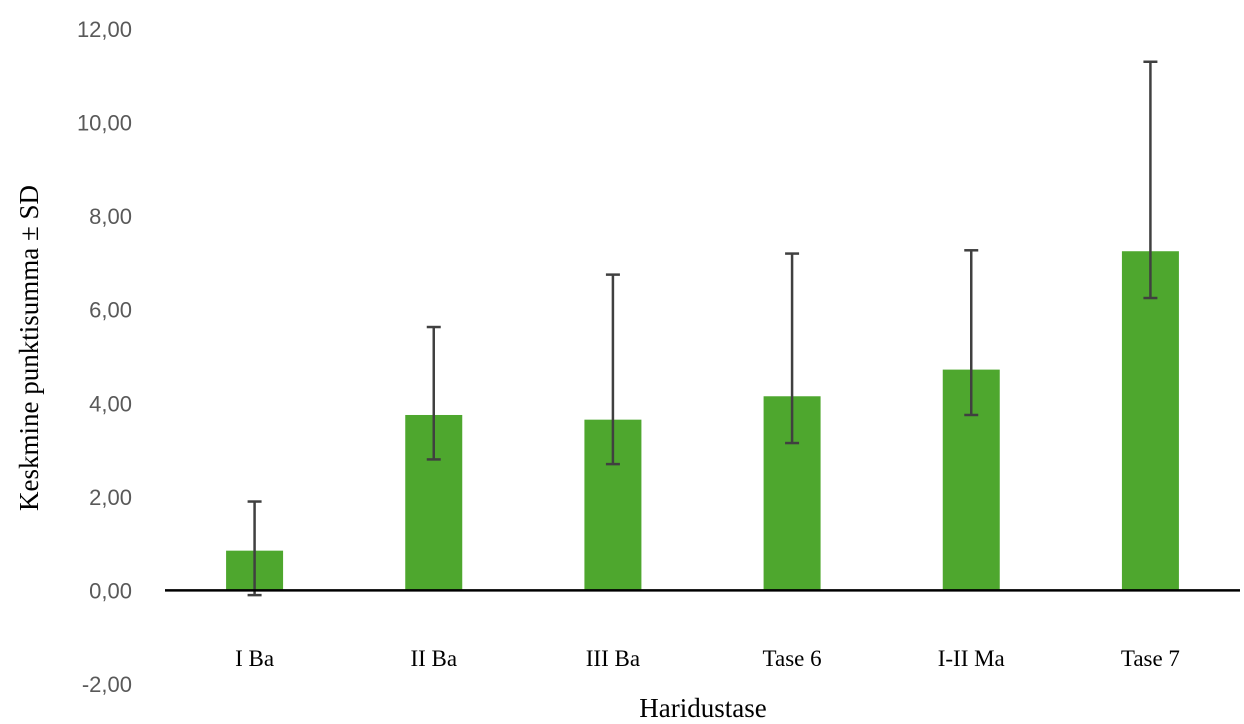  I want to click on y-axis-ticks: -2,00 0,00 2,00 4,00 6,00 8,00 10,00 12,00, so click(104, 357).